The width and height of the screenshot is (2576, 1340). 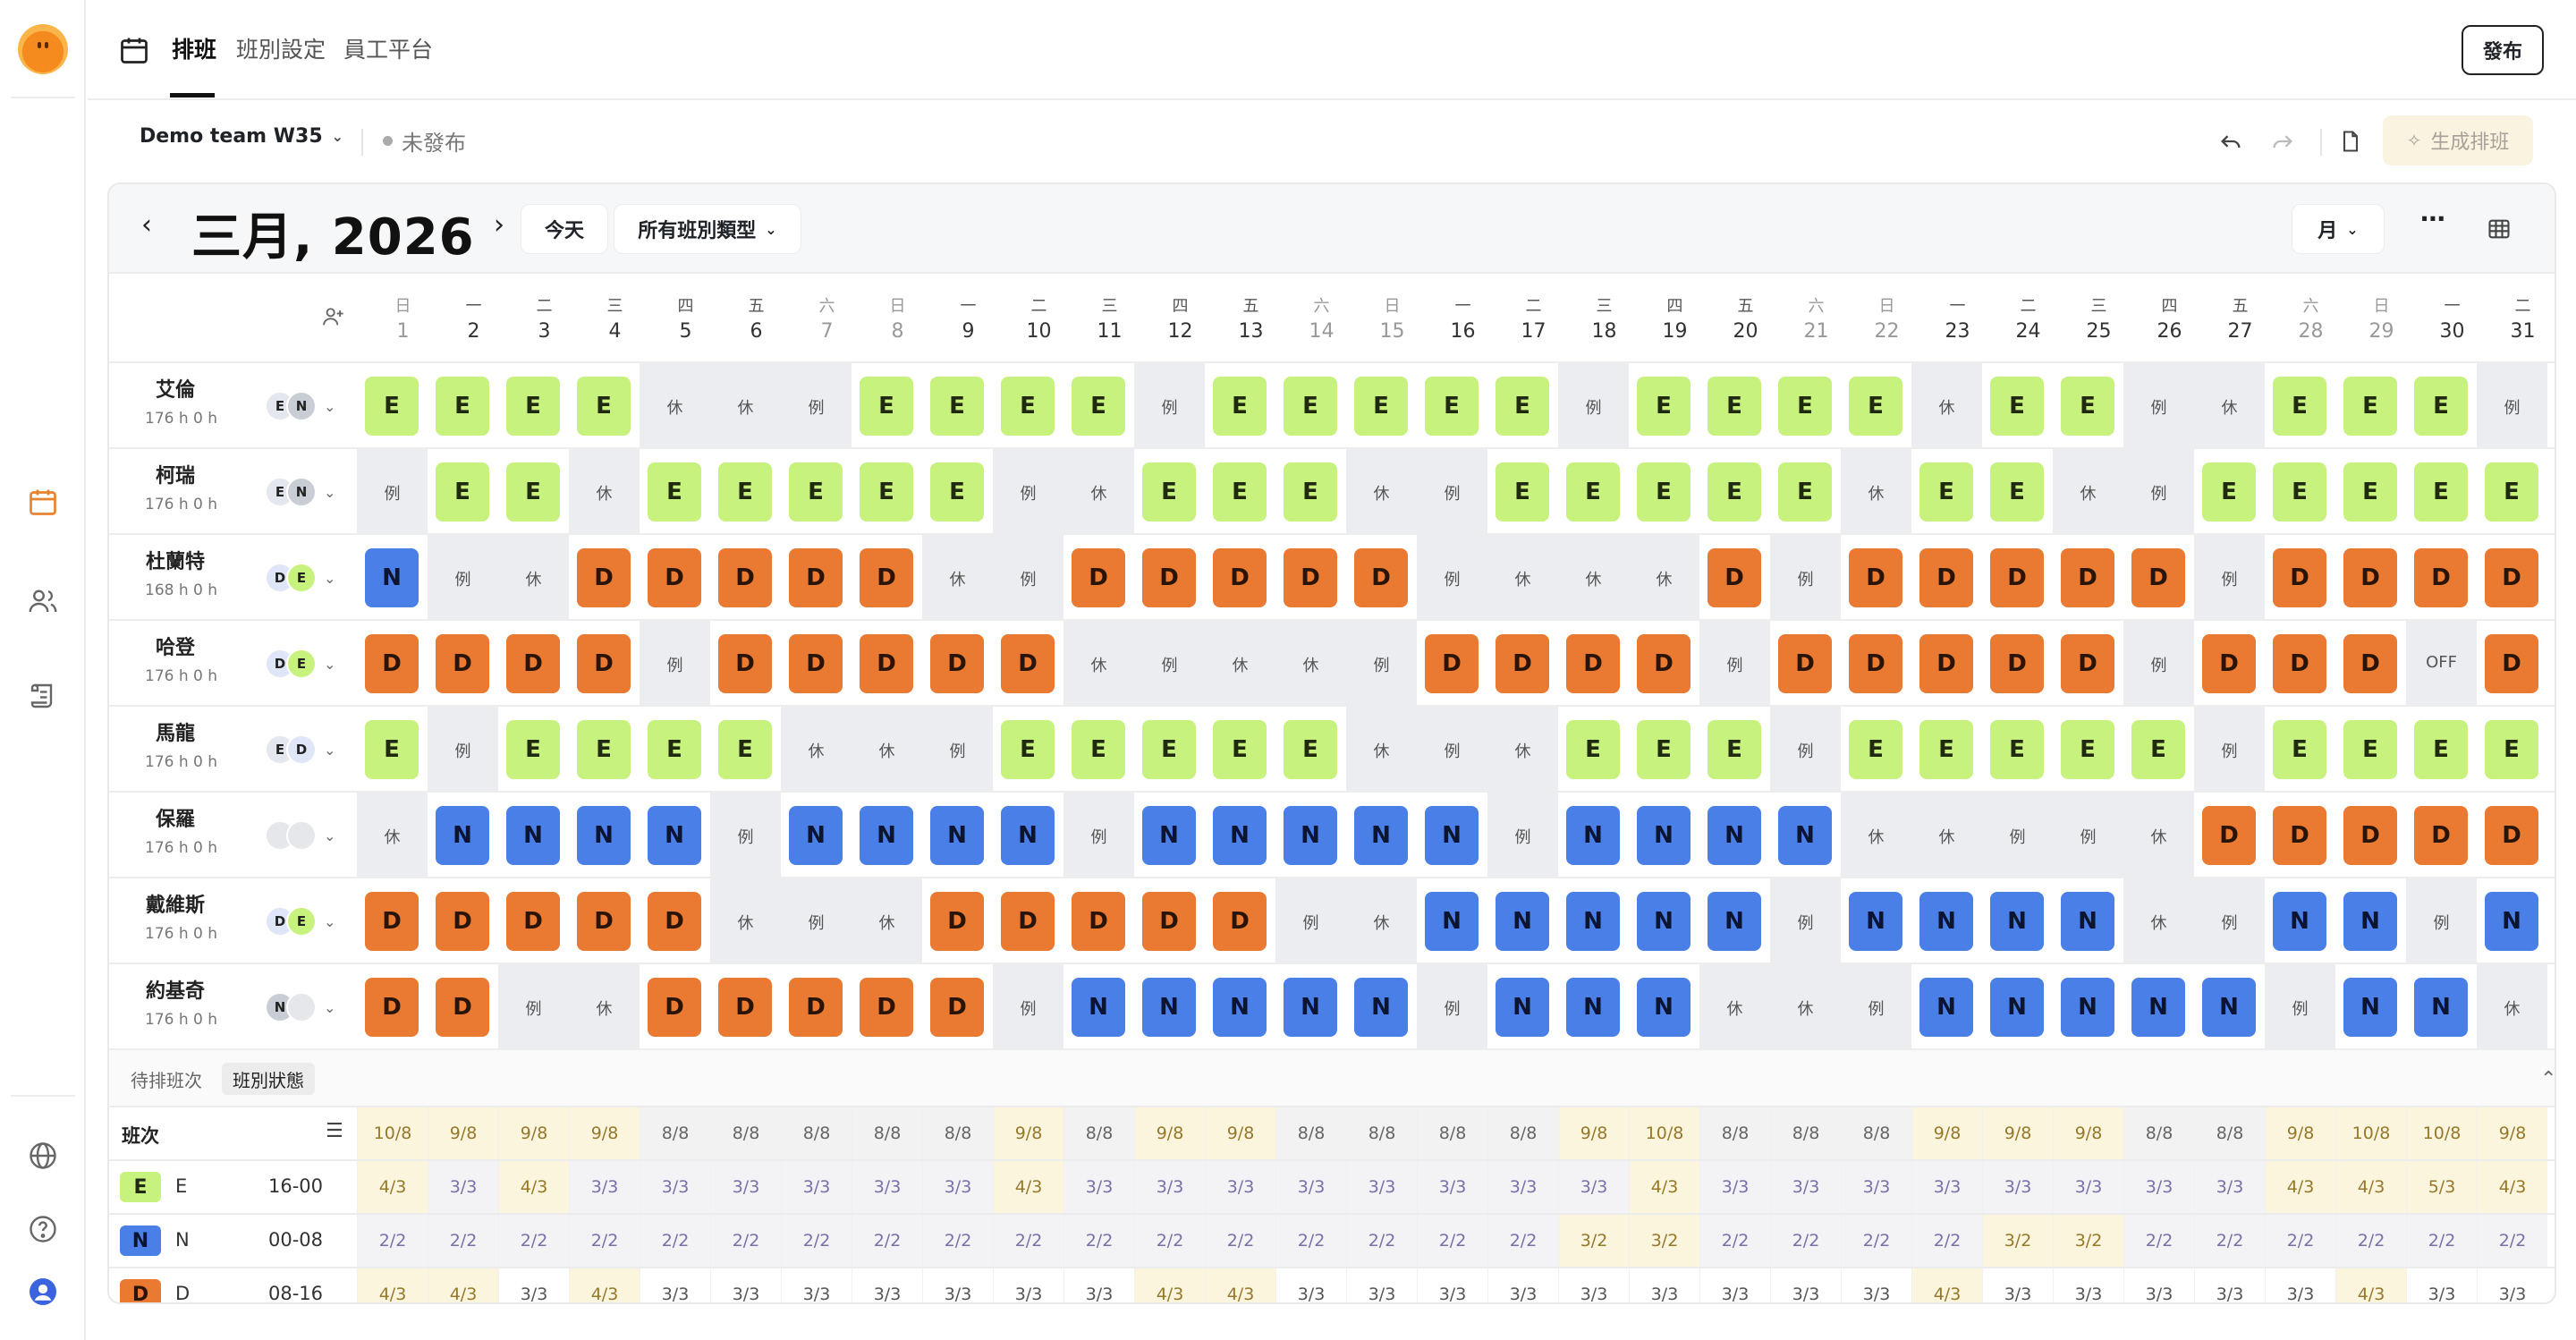 What do you see at coordinates (334, 1131) in the screenshot?
I see `sort-icon: ☰` at bounding box center [334, 1131].